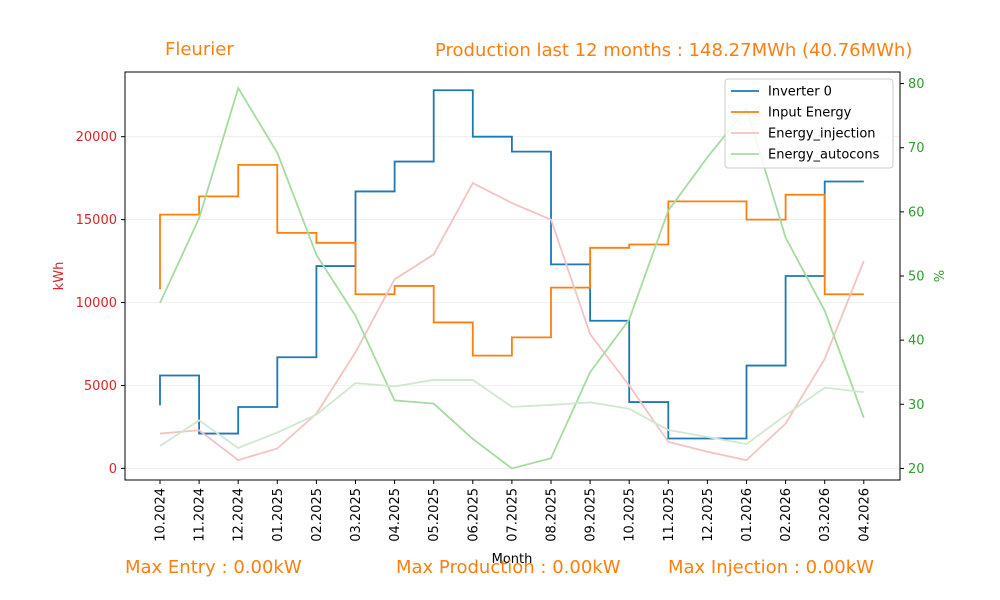 This screenshot has height=600, width=1000. What do you see at coordinates (916, 341) in the screenshot?
I see `y2-tick-label: 40` at bounding box center [916, 341].